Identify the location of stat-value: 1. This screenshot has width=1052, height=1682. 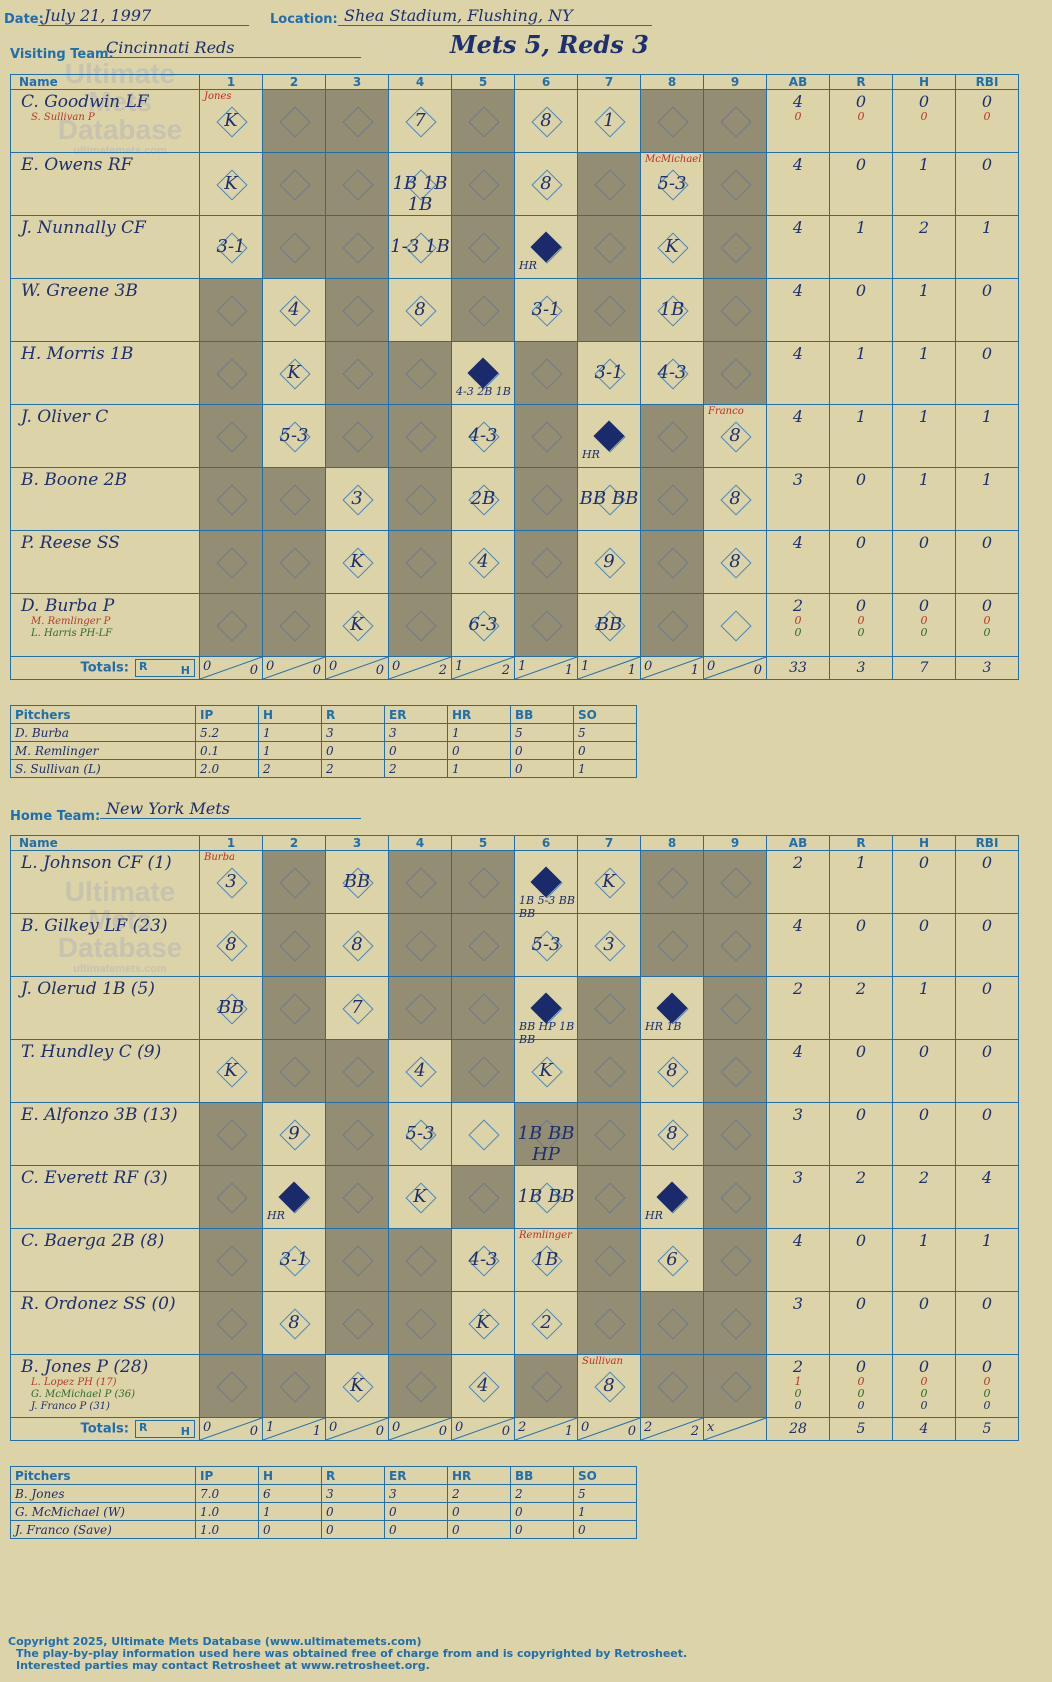
(987, 479).